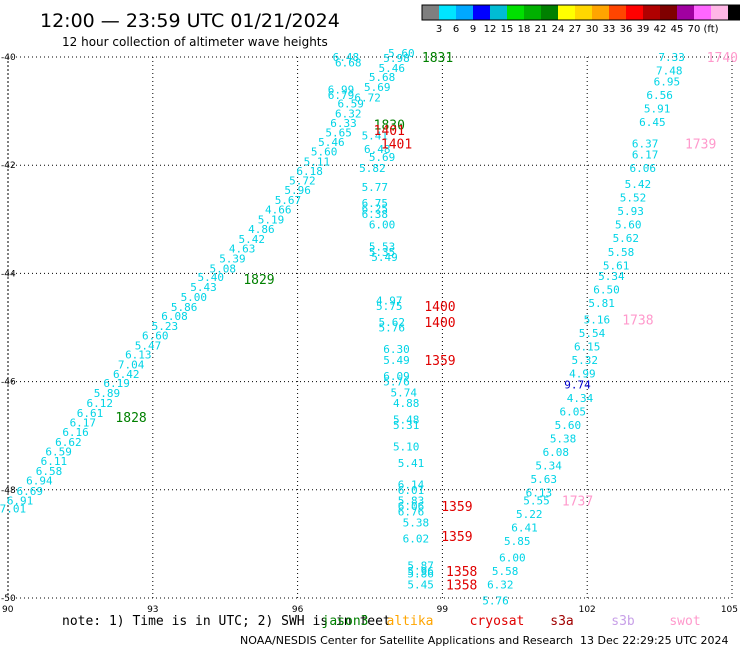 The height and width of the screenshot is (650, 740). What do you see at coordinates (165, 326) in the screenshot?
I see `wave-height-label-jason3: 5.23` at bounding box center [165, 326].